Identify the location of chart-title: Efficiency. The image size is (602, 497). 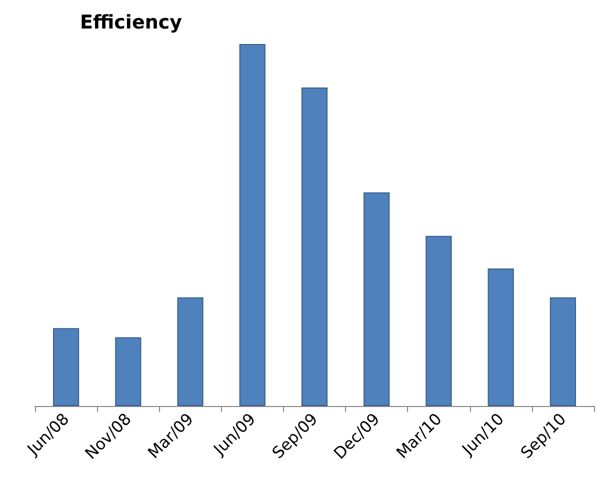
(131, 23).